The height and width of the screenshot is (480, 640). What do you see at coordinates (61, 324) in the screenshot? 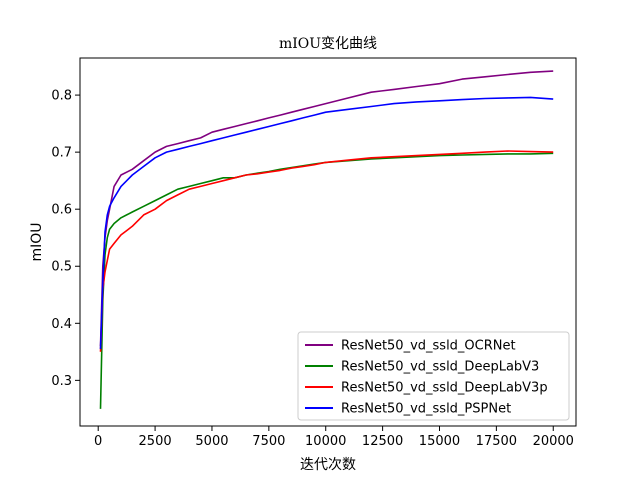
I see `y-tick-label: 0.4` at bounding box center [61, 324].